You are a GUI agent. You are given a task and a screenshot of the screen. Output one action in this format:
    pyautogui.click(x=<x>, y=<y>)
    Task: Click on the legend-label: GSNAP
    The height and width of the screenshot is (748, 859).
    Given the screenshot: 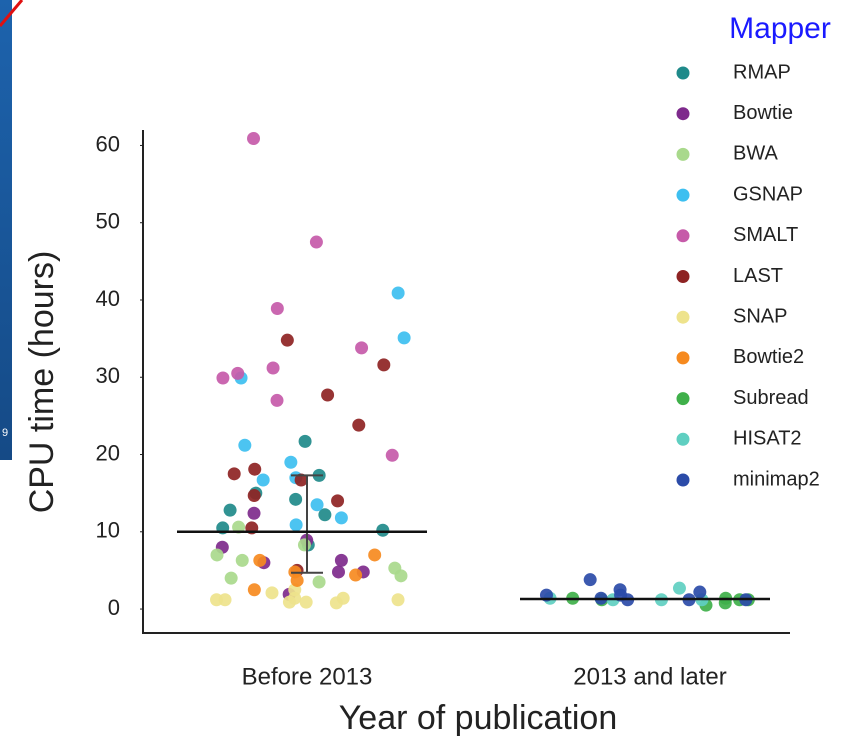 What is the action you would take?
    pyautogui.click(x=768, y=194)
    